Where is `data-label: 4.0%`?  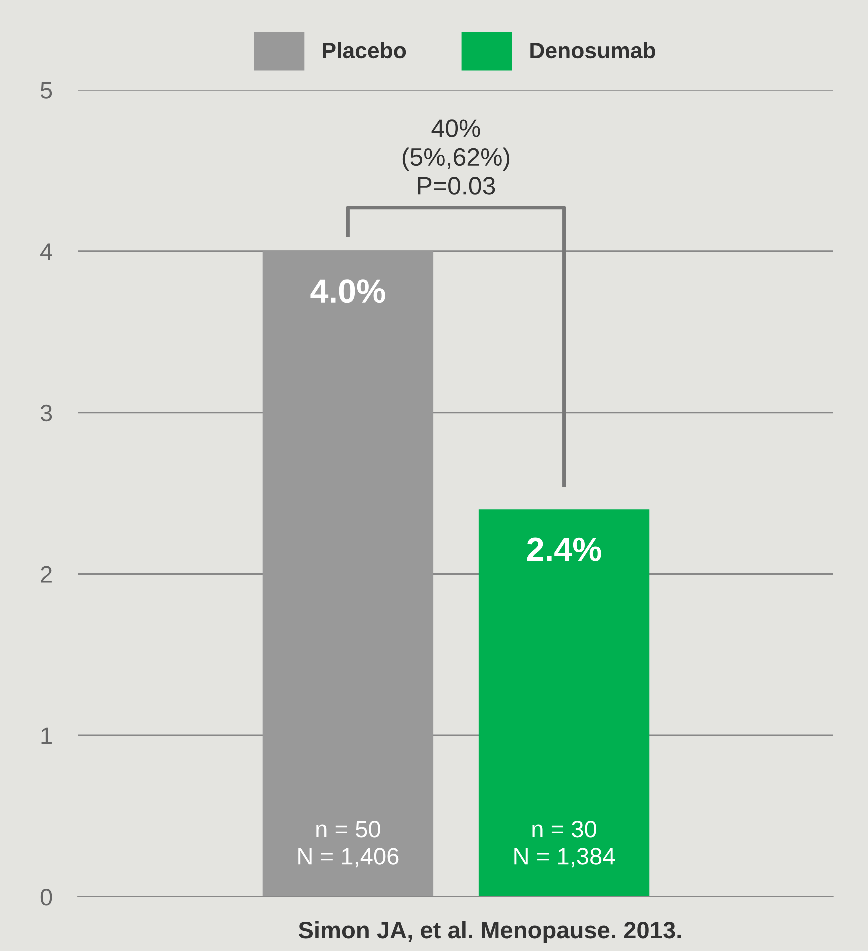
data-label: 4.0% is located at coordinates (348, 292).